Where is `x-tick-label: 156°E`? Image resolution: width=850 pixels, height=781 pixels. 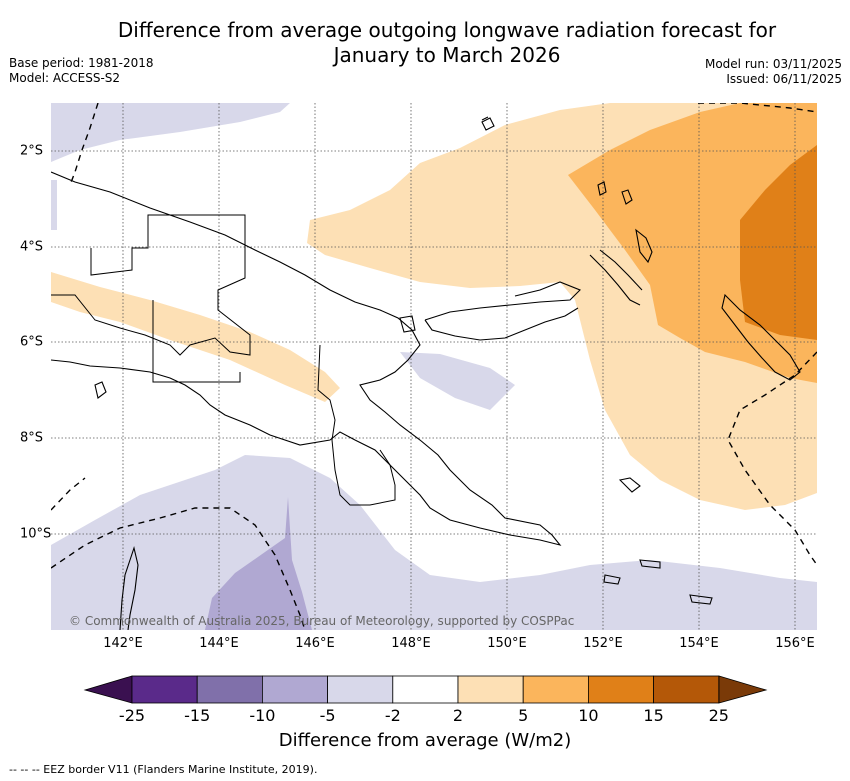
x-tick-label: 156°E is located at coordinates (795, 643).